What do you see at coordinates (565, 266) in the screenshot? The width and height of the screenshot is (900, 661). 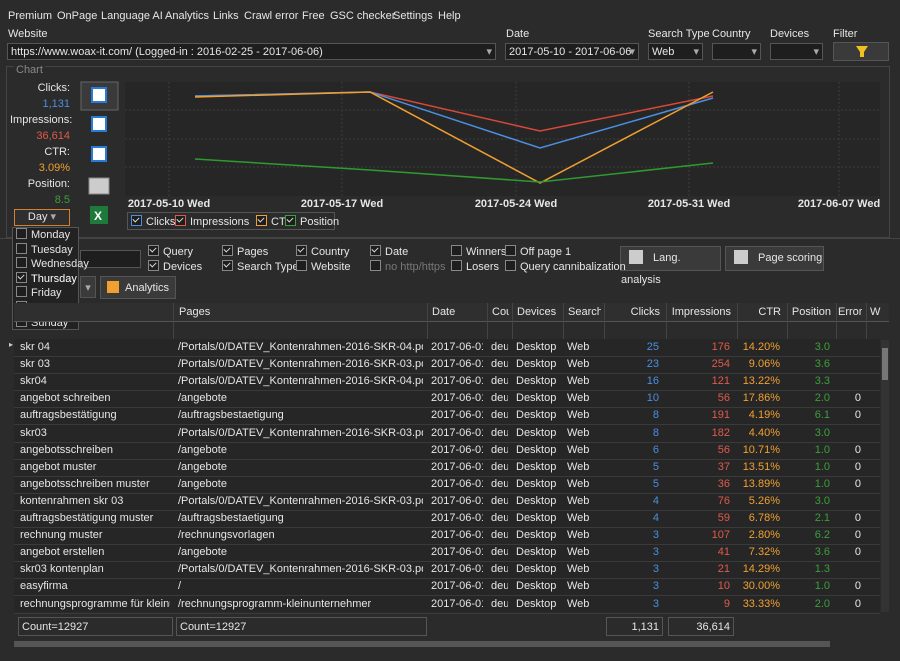 I see `option: Query cannibalization` at bounding box center [565, 266].